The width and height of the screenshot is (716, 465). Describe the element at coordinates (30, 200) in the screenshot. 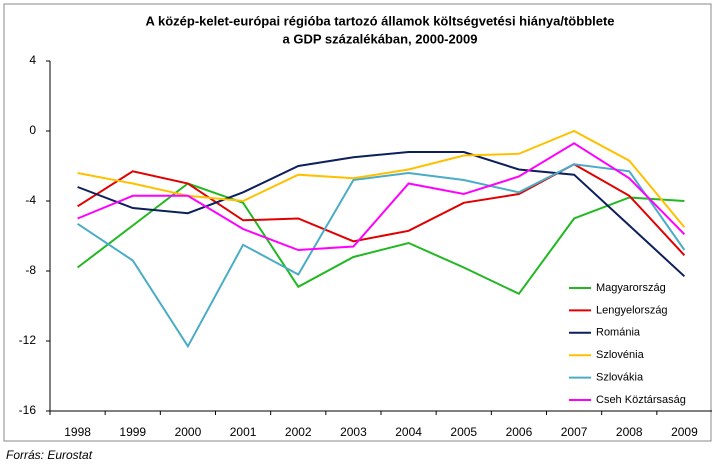

I see `y-tick-label: -4` at that location.